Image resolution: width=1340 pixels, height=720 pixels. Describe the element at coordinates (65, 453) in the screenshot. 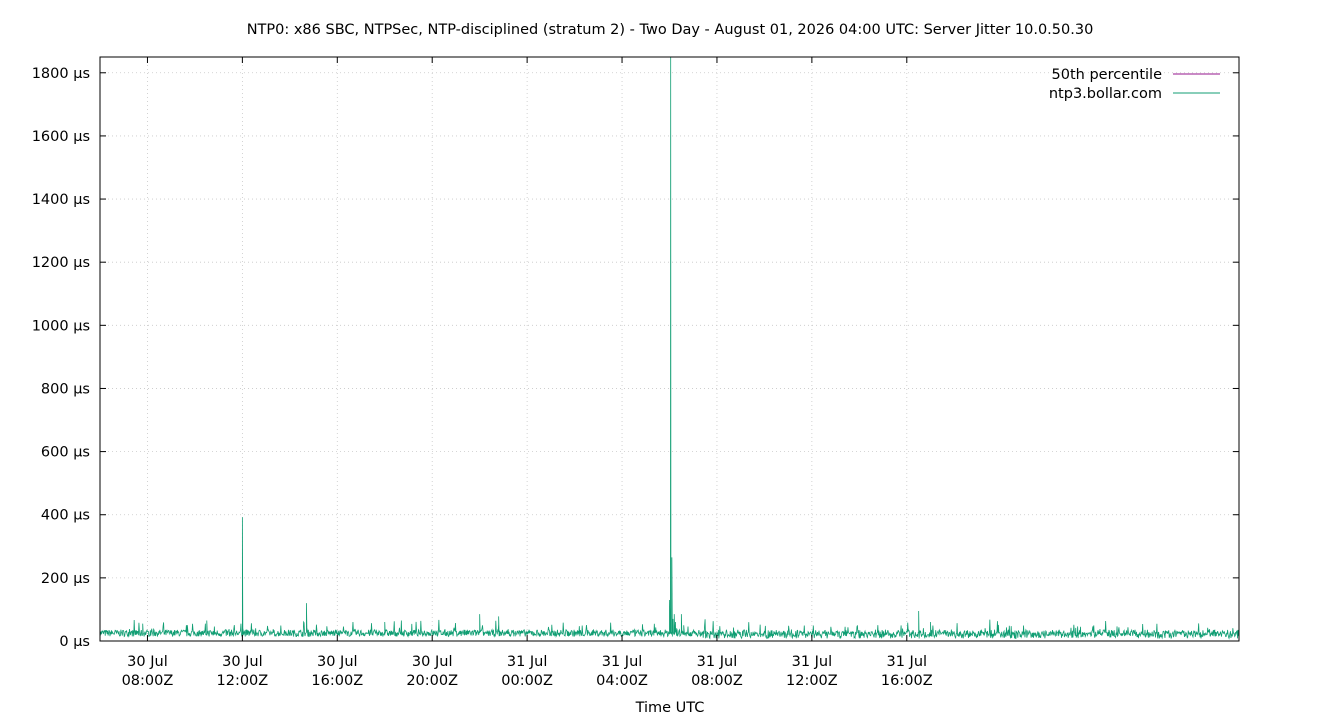

I see `y-tick-label: 600 µs` at that location.